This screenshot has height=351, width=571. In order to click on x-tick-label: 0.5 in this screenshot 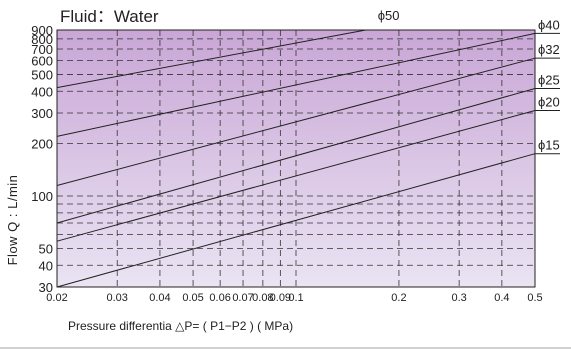, I will do `click(534, 298)`.